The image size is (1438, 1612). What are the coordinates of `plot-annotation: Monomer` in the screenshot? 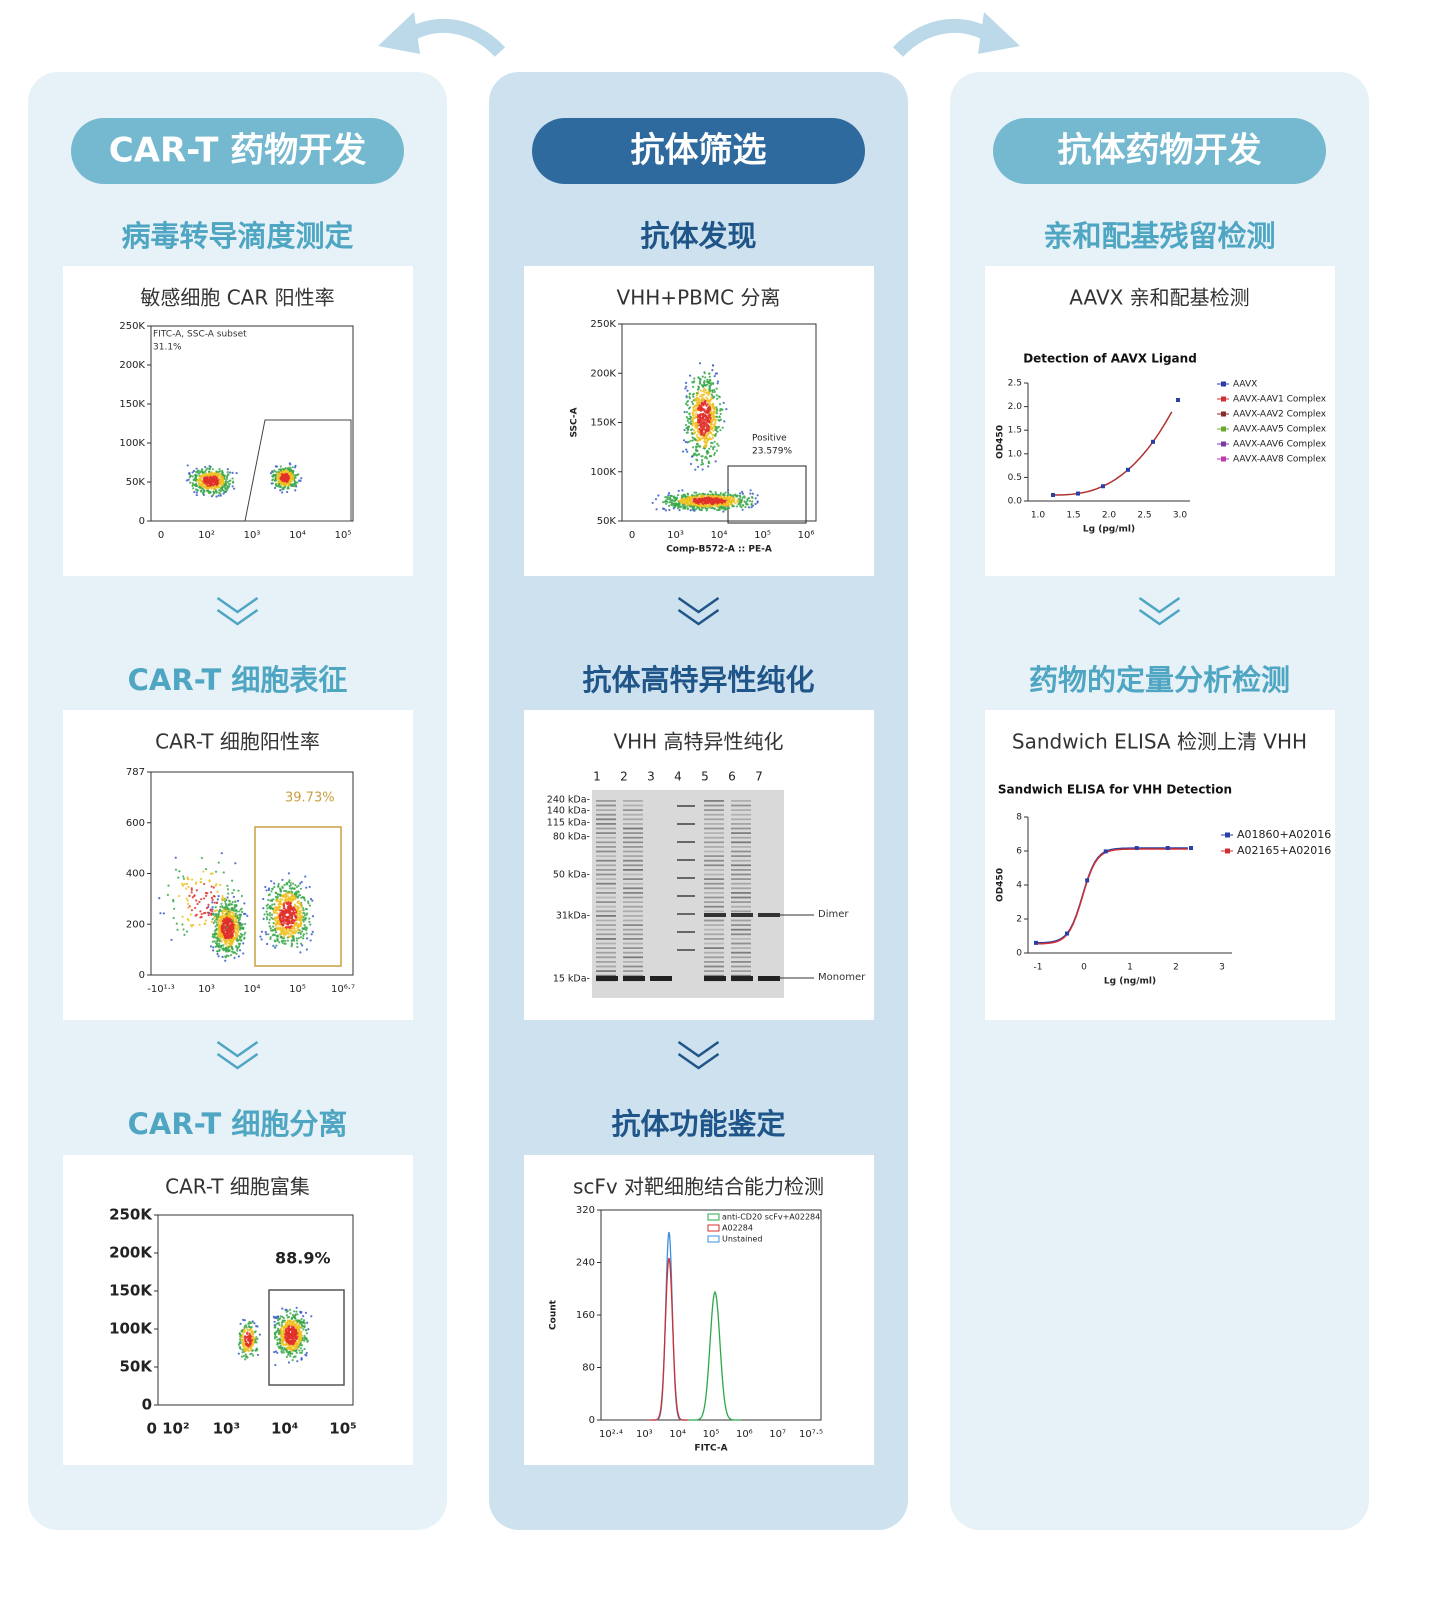 It's located at (842, 977).